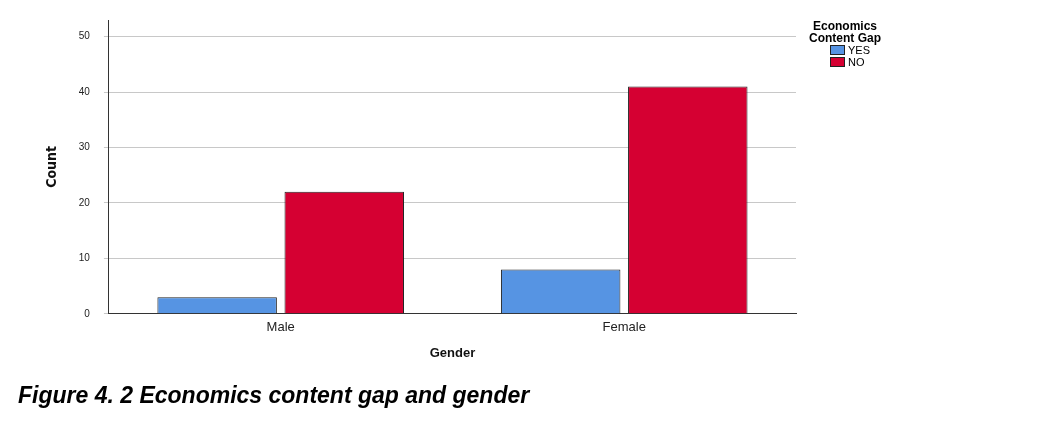 Image resolution: width=1056 pixels, height=437 pixels. I want to click on x-tick-label: Female, so click(624, 327).